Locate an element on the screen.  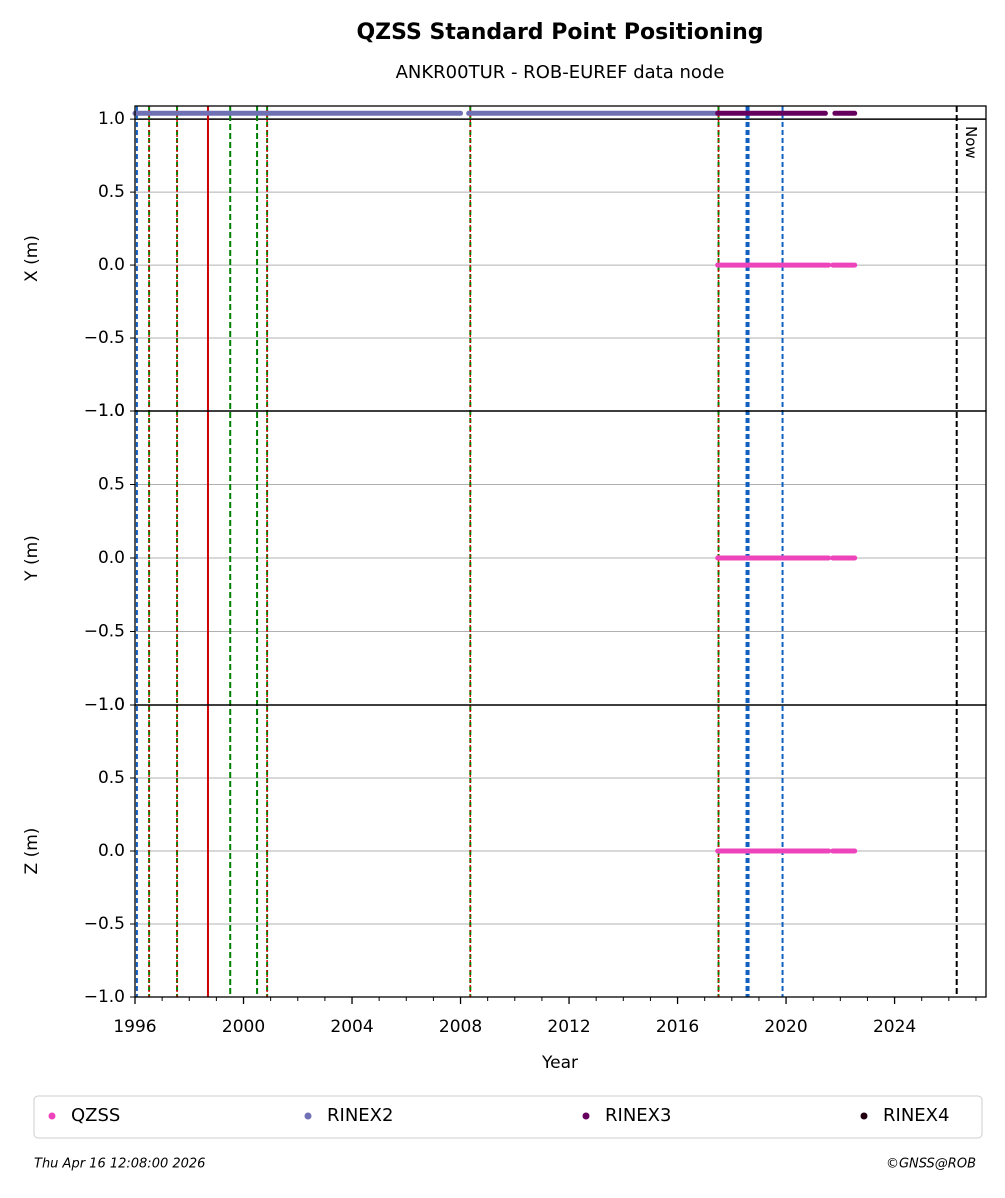
footer-credit: ©GNSS@ROB is located at coordinates (931, 1164).